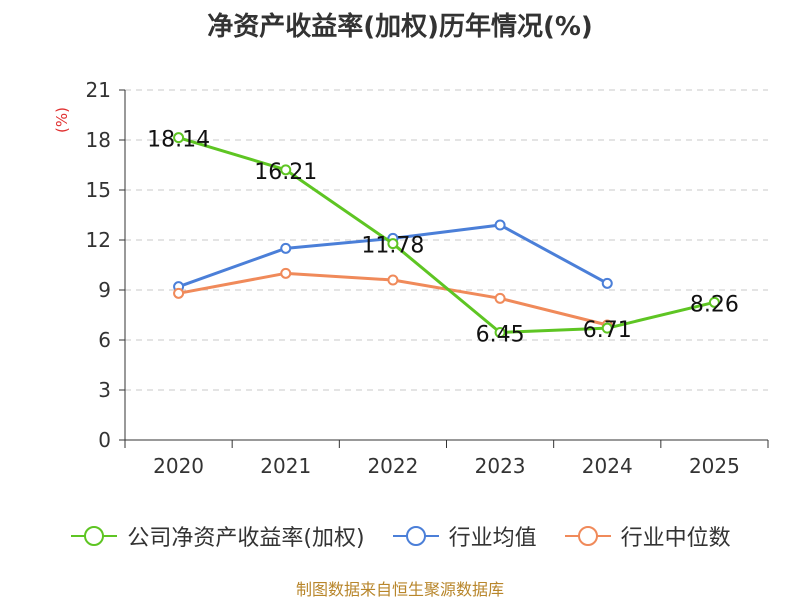  I want to click on series-2-point-2022, so click(393, 280).